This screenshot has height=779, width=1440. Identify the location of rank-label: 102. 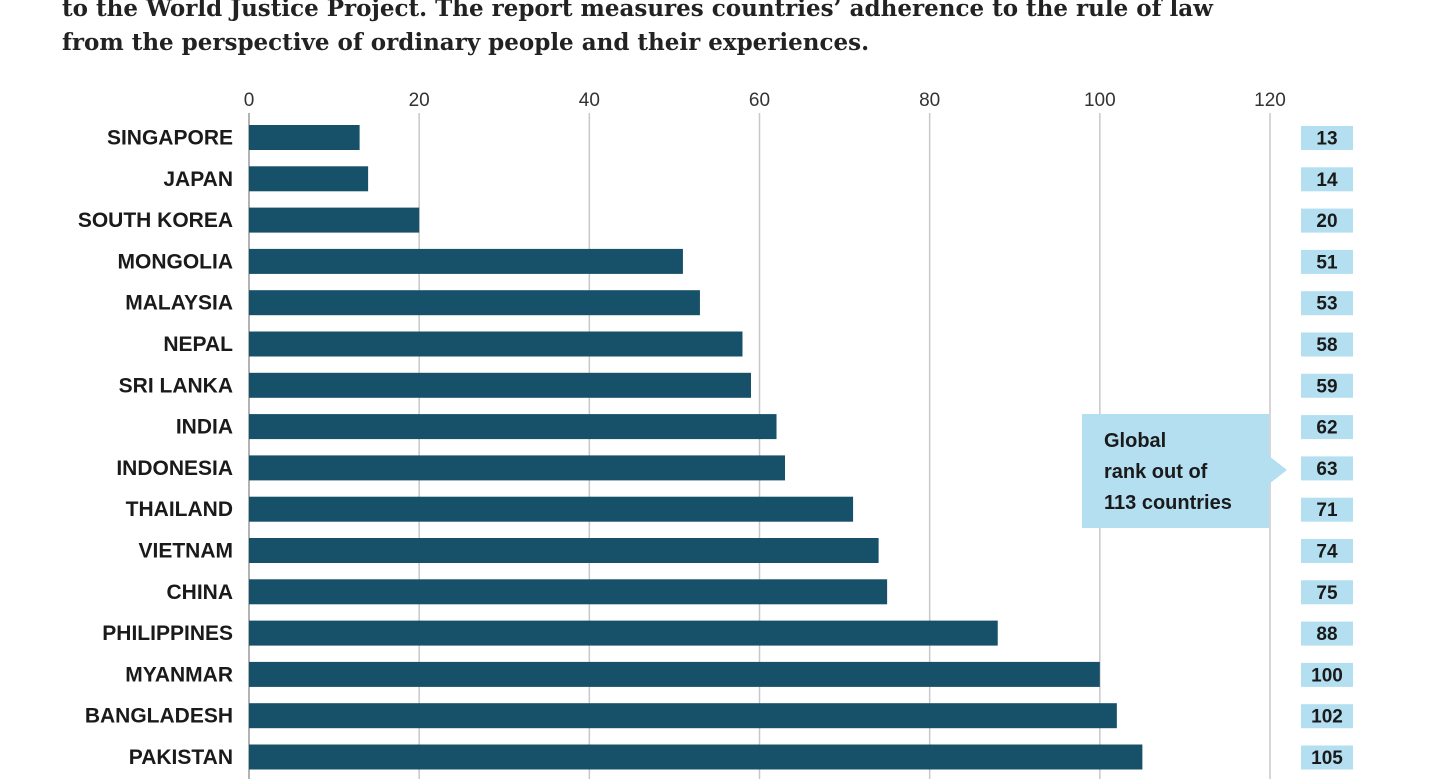
(1327, 717).